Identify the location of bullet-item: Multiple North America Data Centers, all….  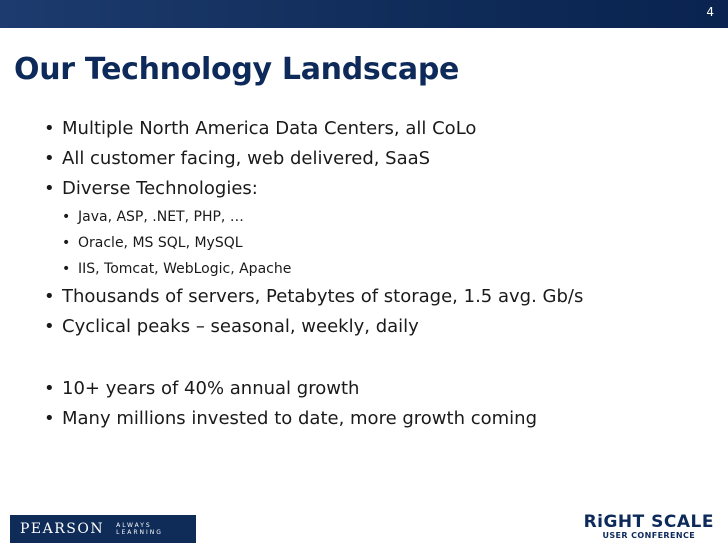
(313, 129).